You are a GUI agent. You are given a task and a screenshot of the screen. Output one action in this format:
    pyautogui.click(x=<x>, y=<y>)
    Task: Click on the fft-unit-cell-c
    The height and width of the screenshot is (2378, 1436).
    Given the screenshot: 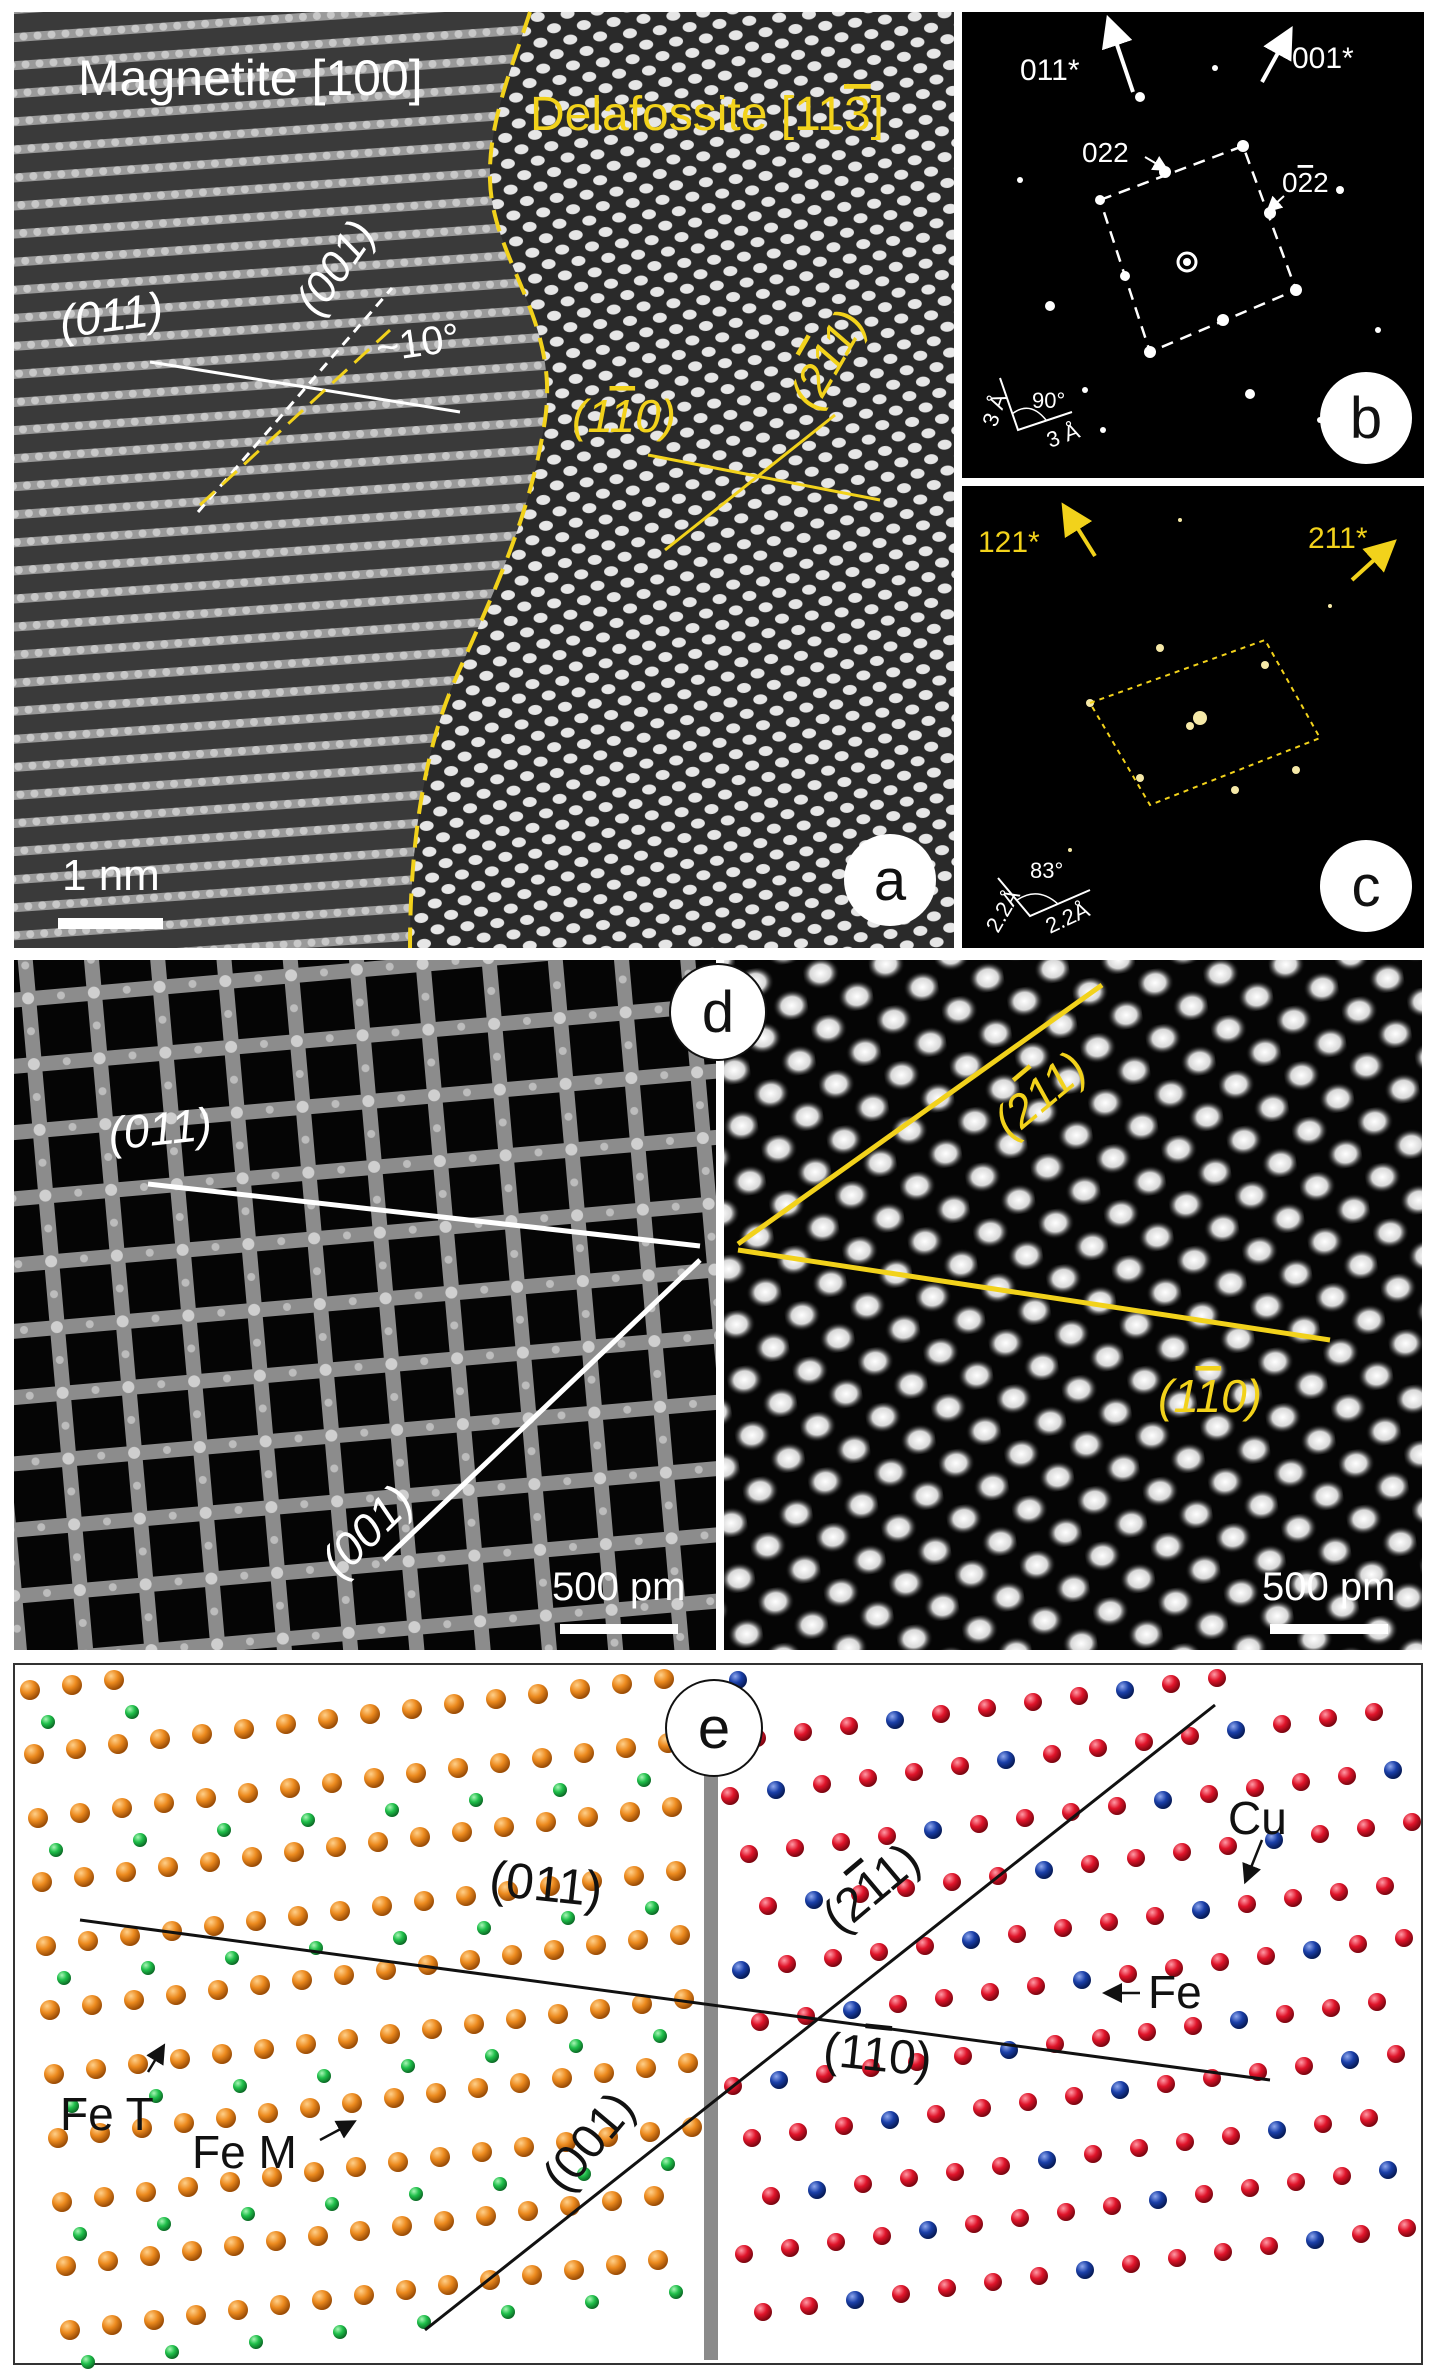 What is the action you would take?
    pyautogui.click(x=1205, y=722)
    